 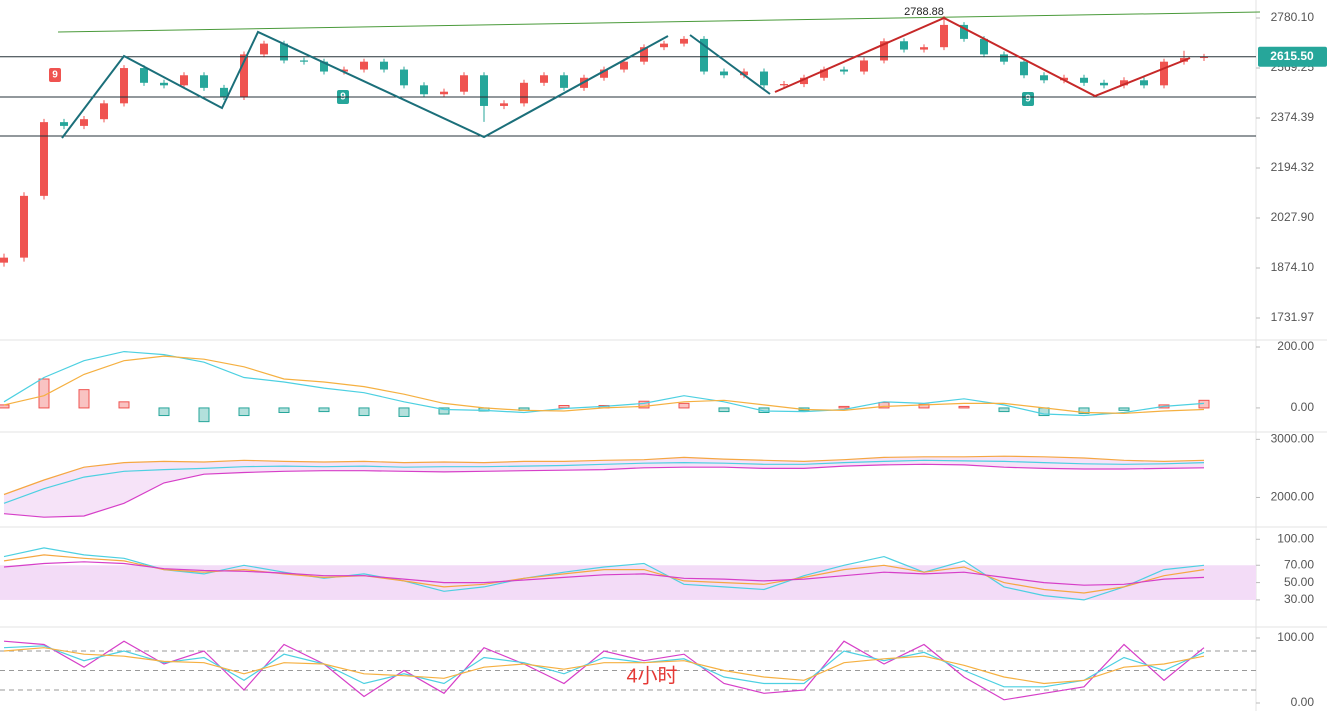 I want to click on y-tick-label: 70.00, so click(x=1299, y=564).